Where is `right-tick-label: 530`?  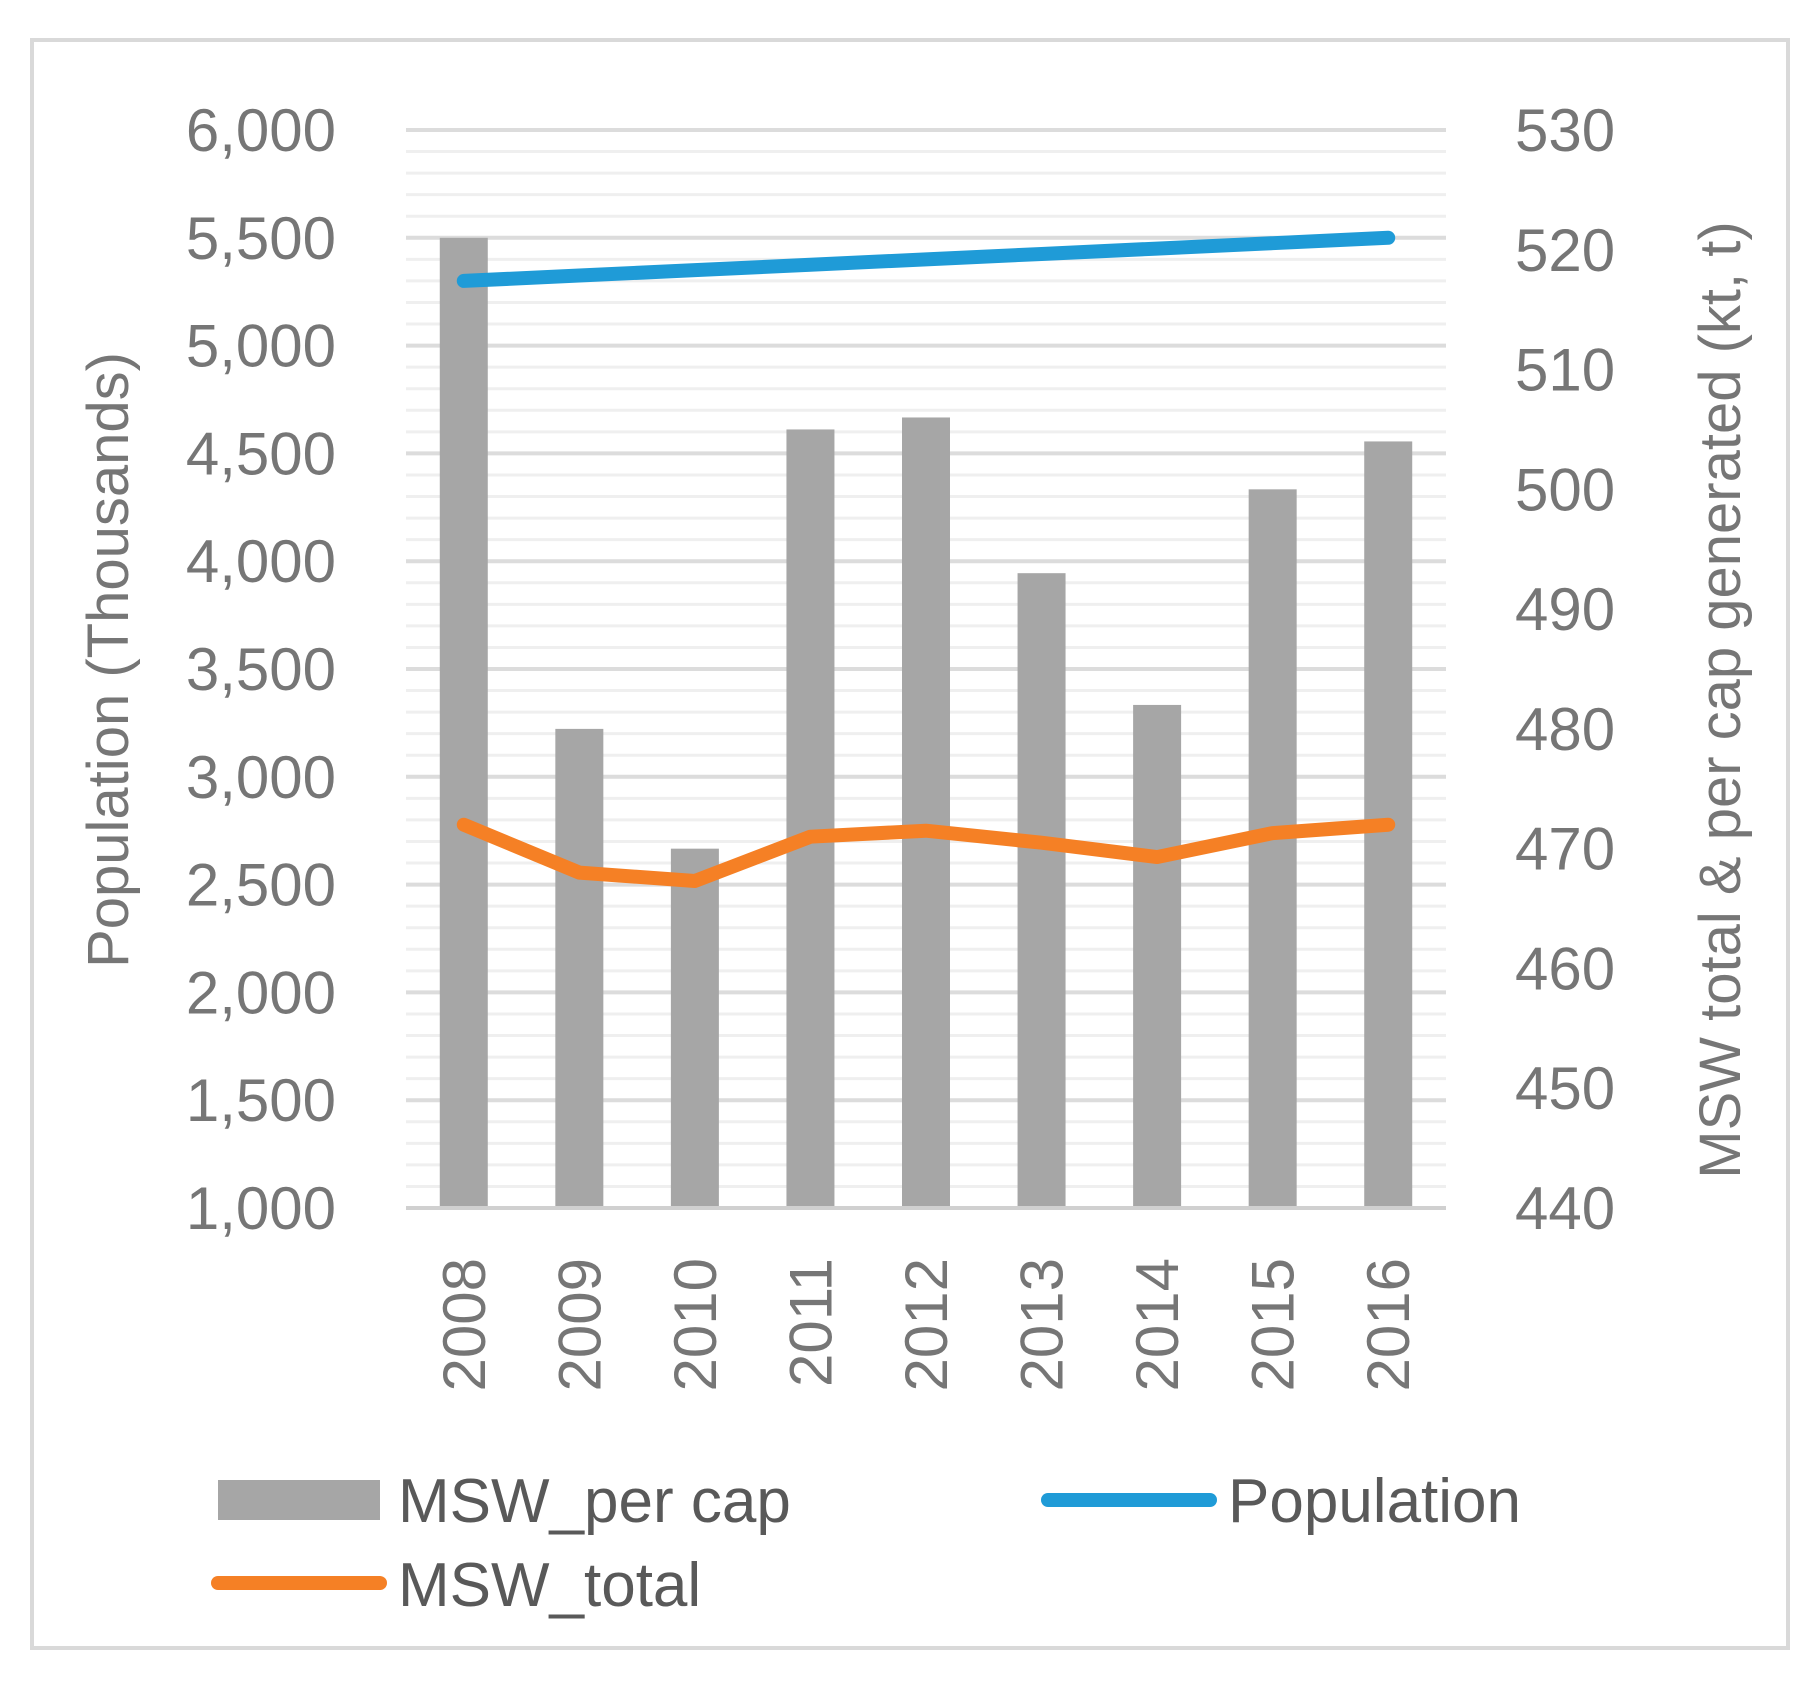
right-tick-label: 530 is located at coordinates (1565, 130).